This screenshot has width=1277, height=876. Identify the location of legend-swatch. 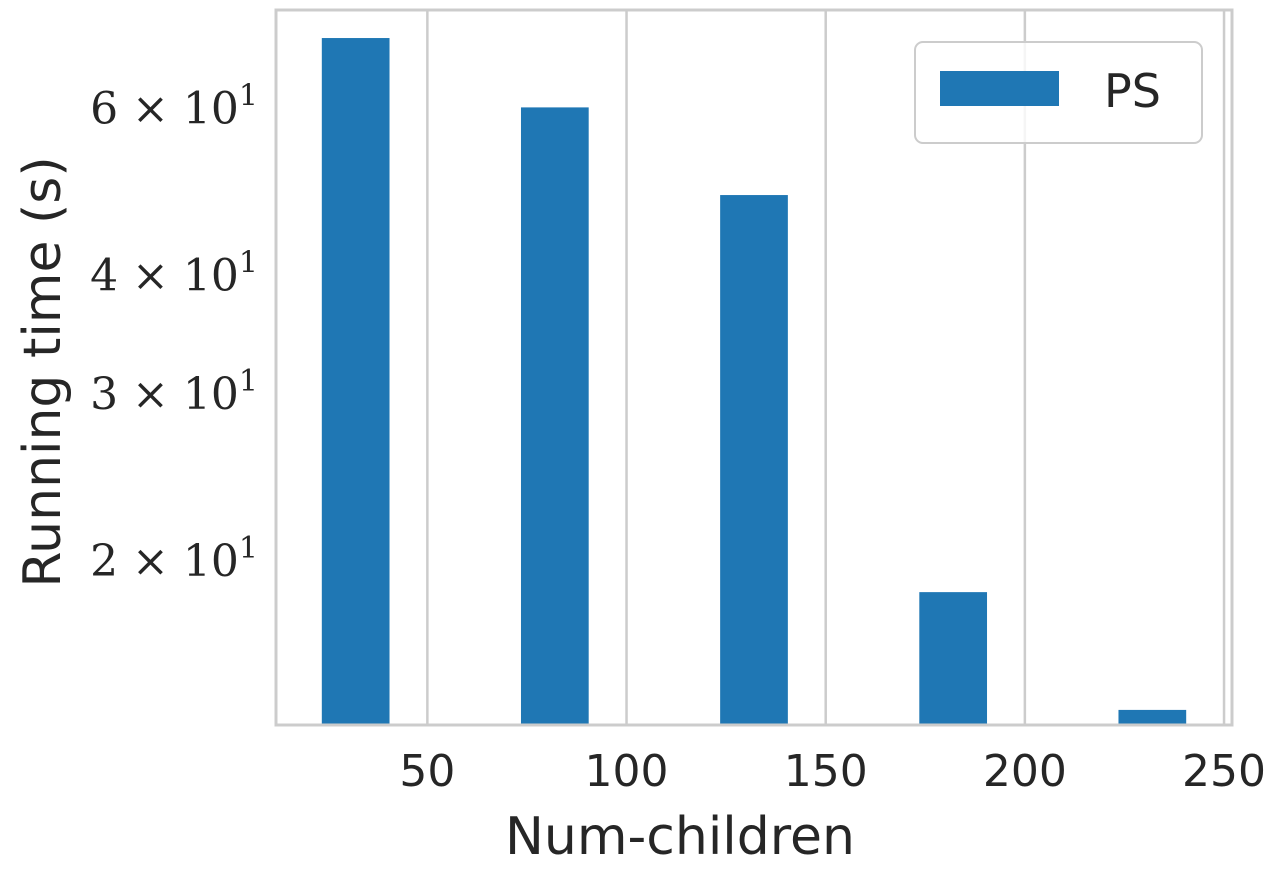
(999, 88).